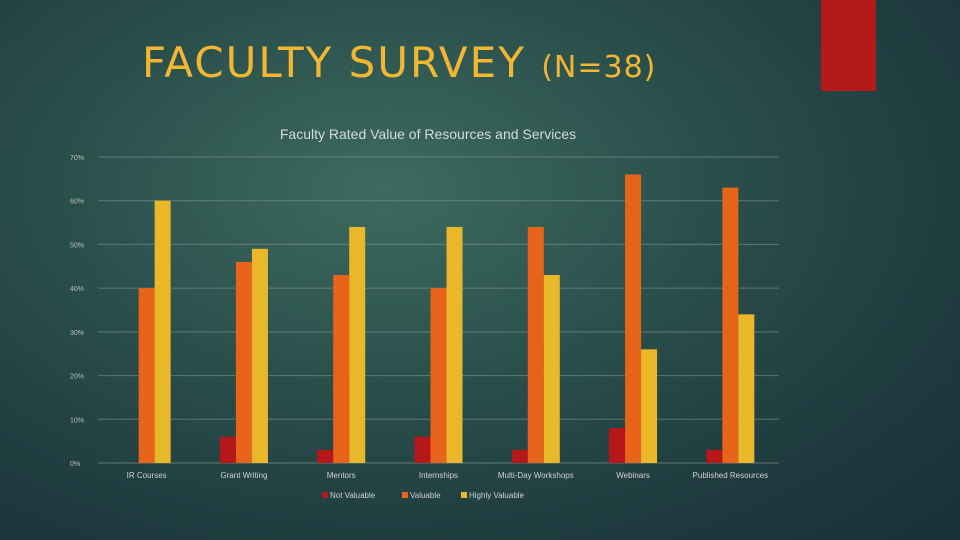 This screenshot has height=540, width=960. I want to click on x-tick-label: IR Courses, so click(147, 475).